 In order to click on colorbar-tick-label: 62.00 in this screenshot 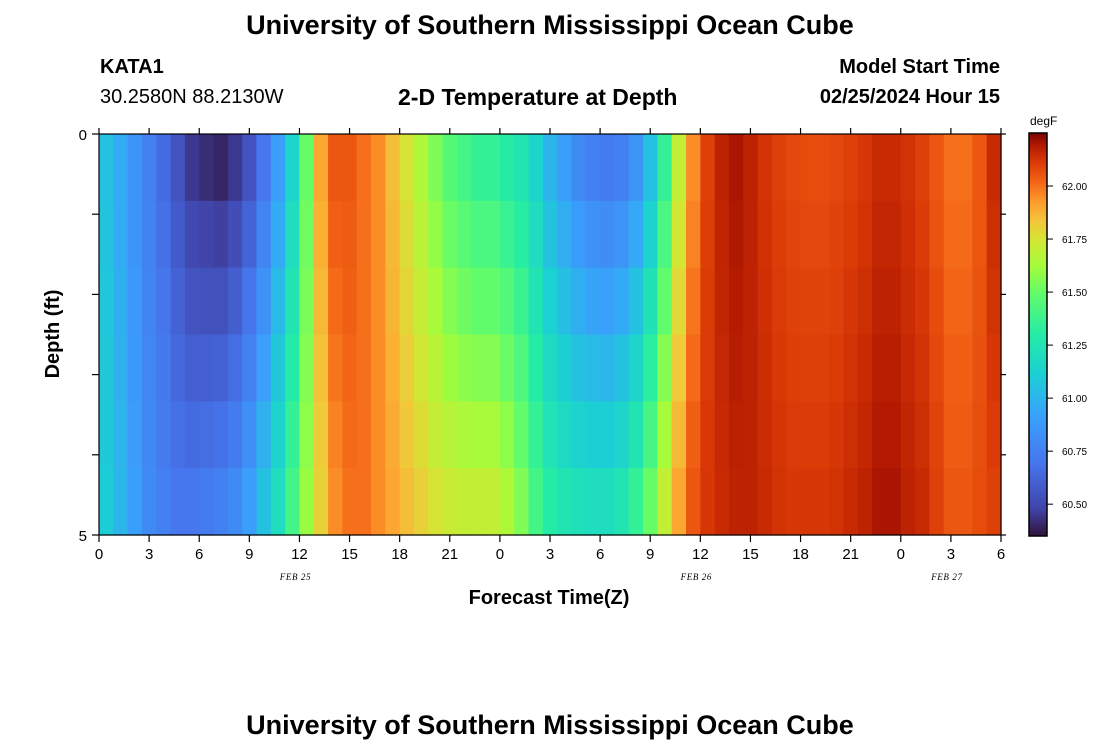, I will do `click(1074, 187)`.